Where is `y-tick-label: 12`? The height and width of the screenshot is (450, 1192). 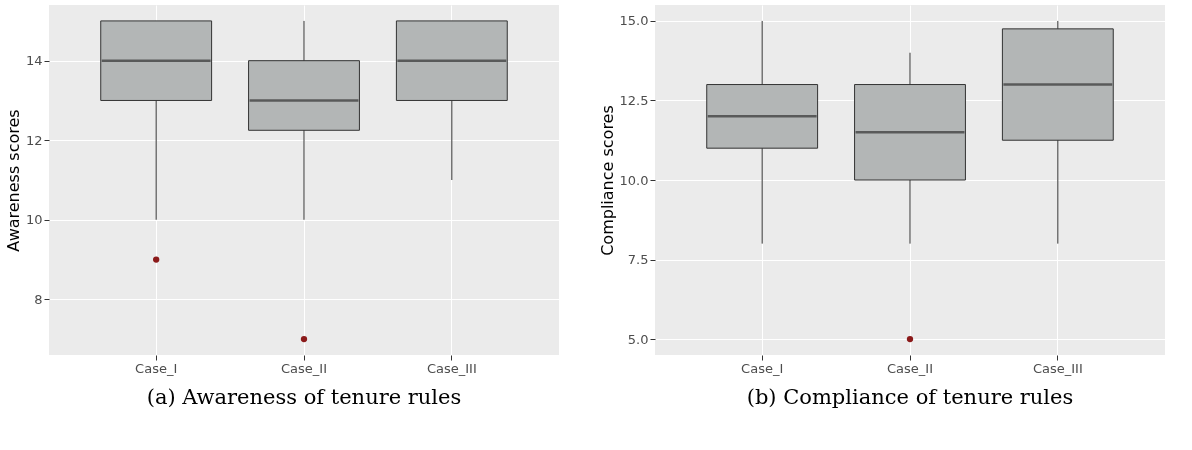 y-tick-label: 12 is located at coordinates (34, 140).